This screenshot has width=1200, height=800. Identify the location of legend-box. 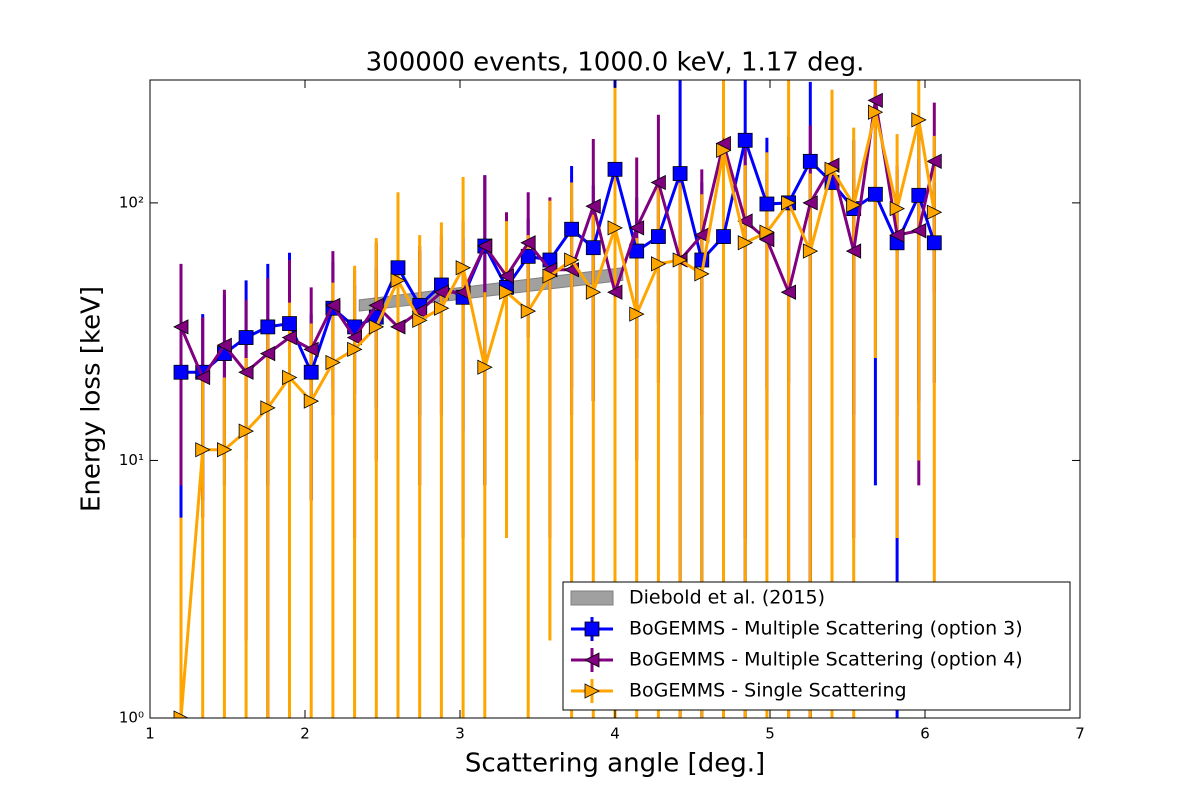
(816, 646).